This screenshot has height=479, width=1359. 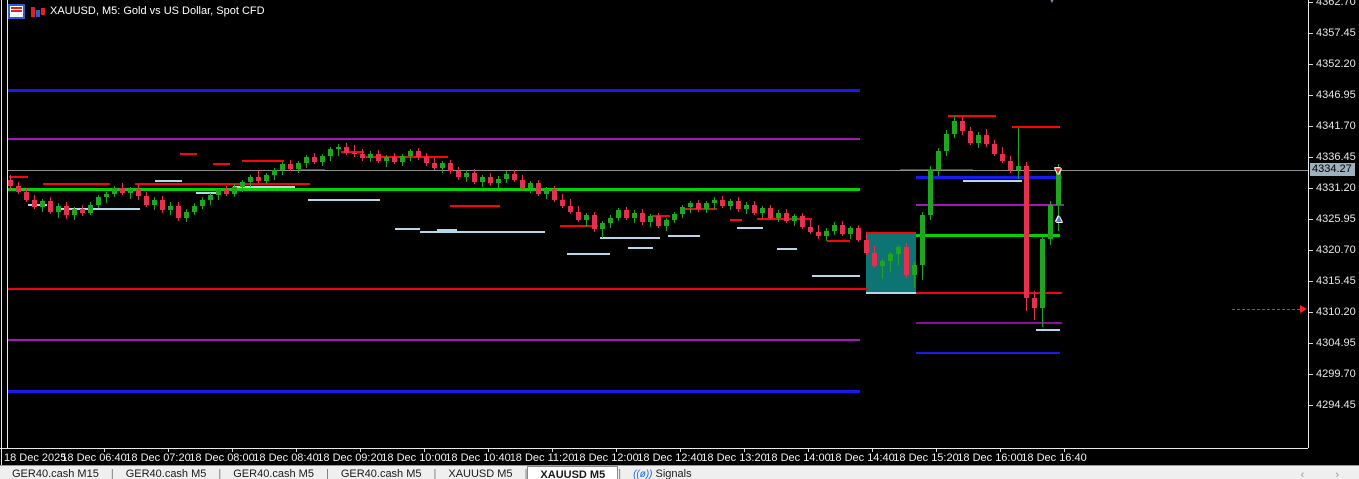 What do you see at coordinates (158, 458) in the screenshot?
I see `time-tick-label: 18 Dec 07:20` at bounding box center [158, 458].